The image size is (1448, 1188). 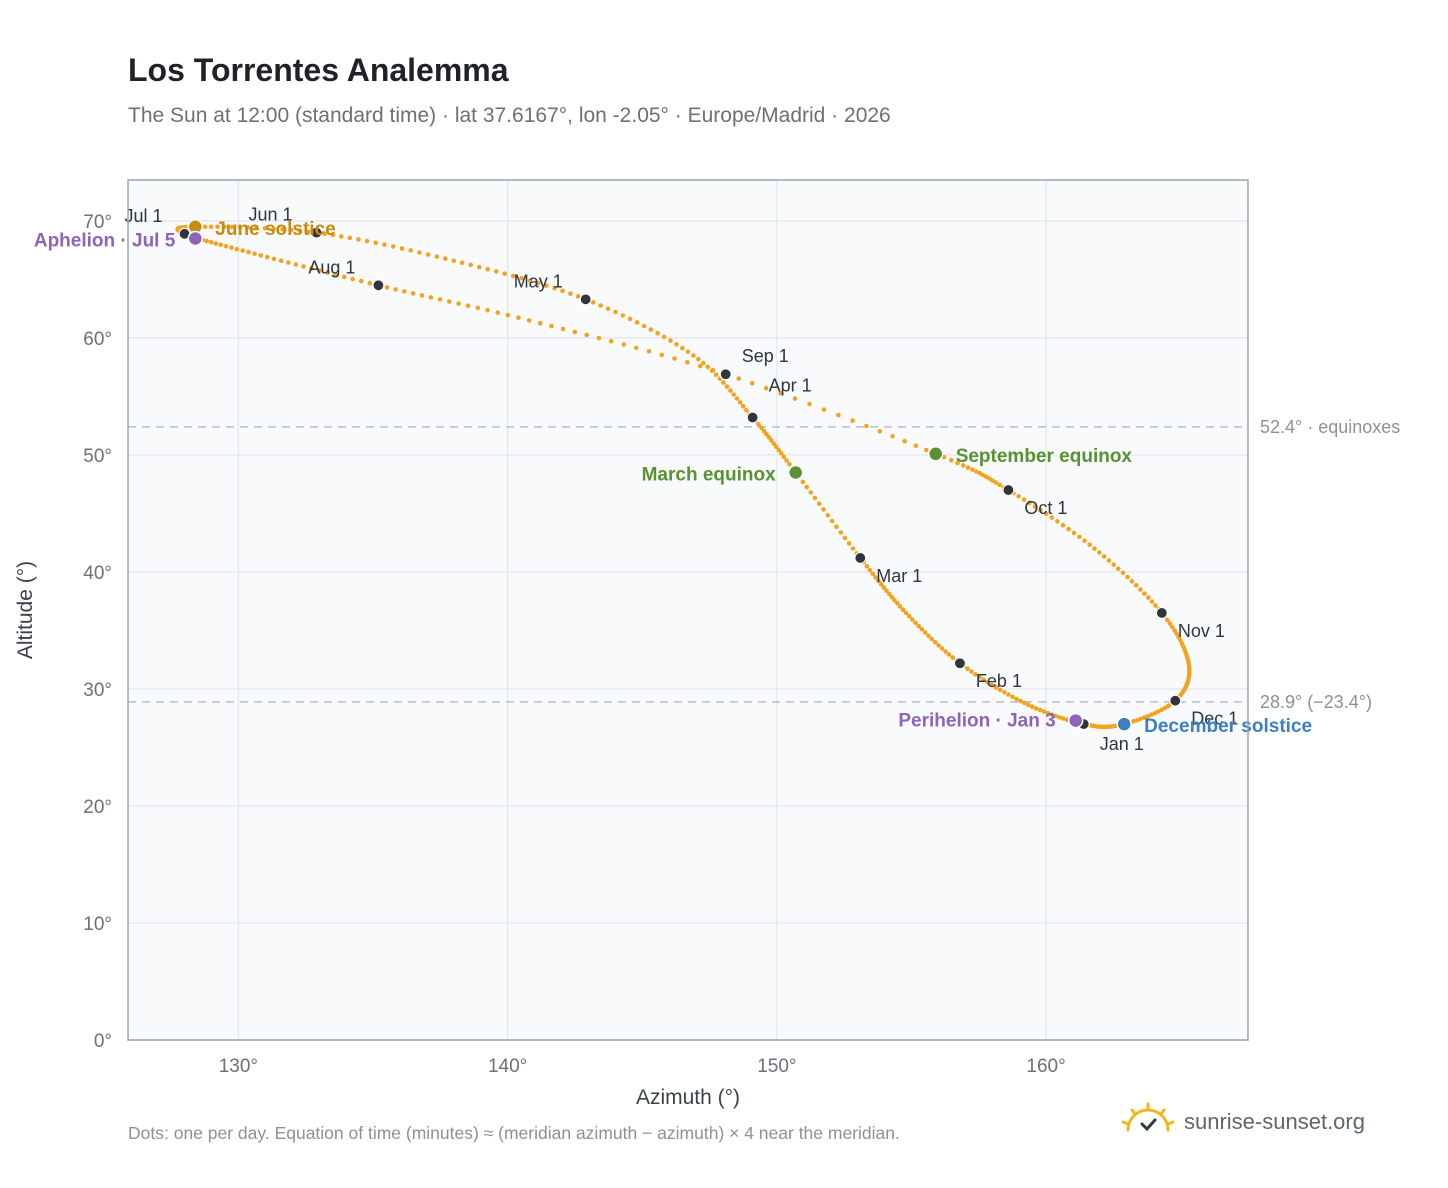 I want to click on month-label: May 1, so click(x=538, y=281).